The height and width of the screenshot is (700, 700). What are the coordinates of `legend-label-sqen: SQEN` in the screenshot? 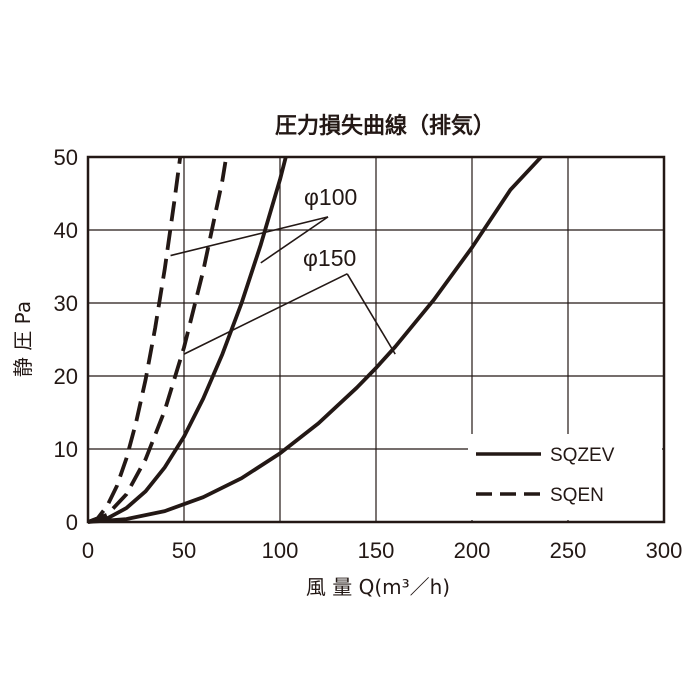 It's located at (577, 495).